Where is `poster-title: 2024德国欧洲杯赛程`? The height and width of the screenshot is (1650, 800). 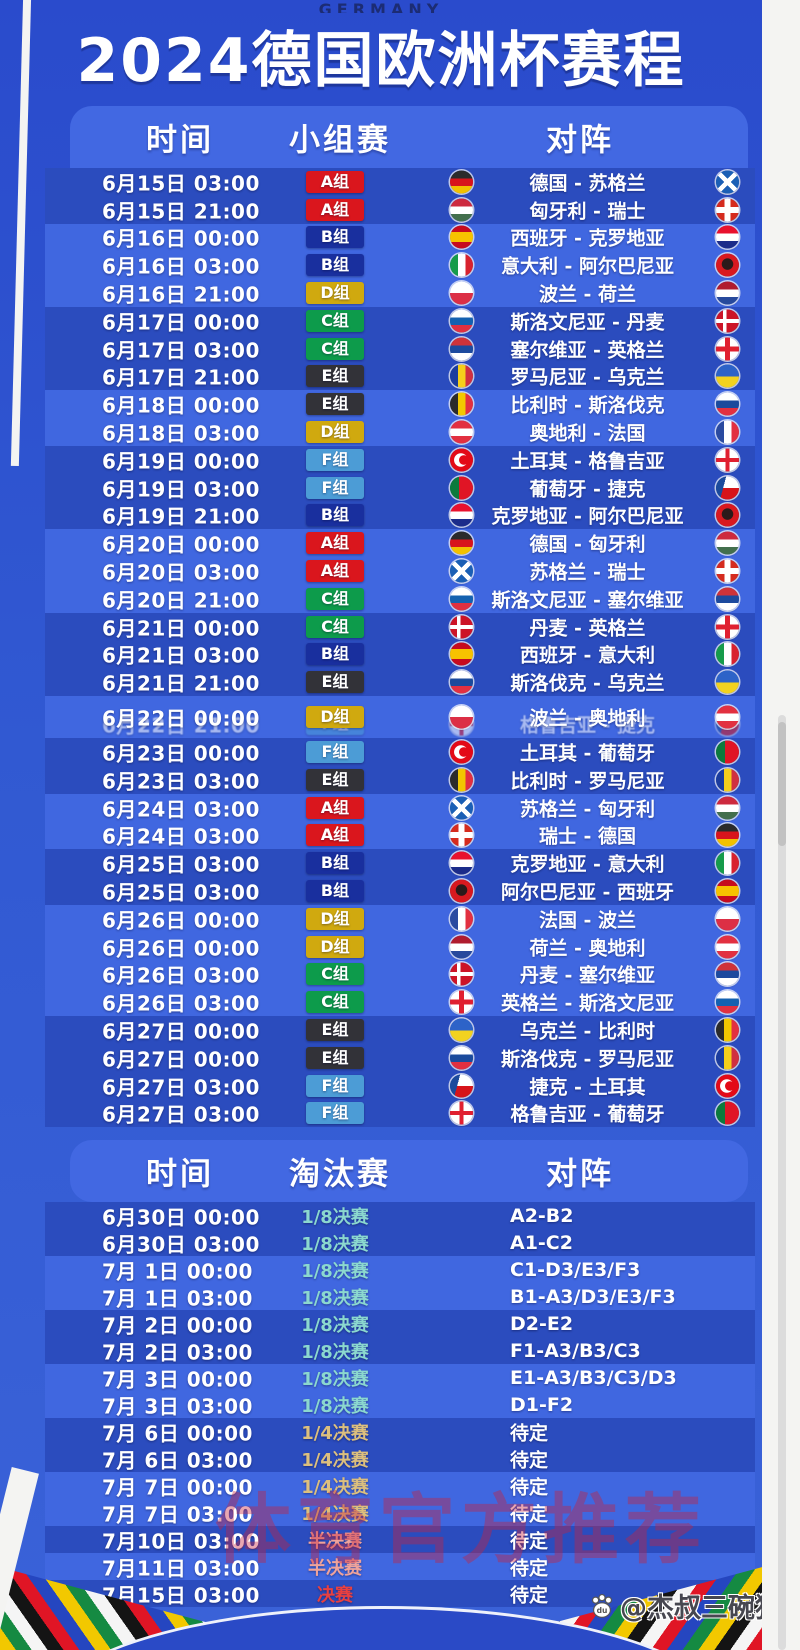
poster-title: 2024德国欧洲杯赛程 is located at coordinates (381, 61).